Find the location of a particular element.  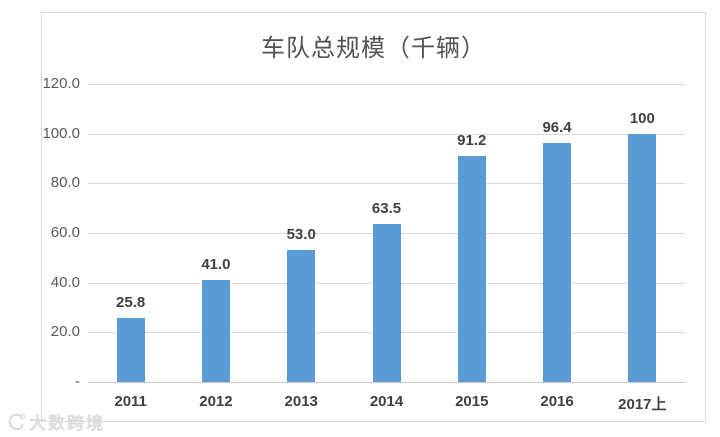

watermark: 大数跨境 is located at coordinates (55, 421).